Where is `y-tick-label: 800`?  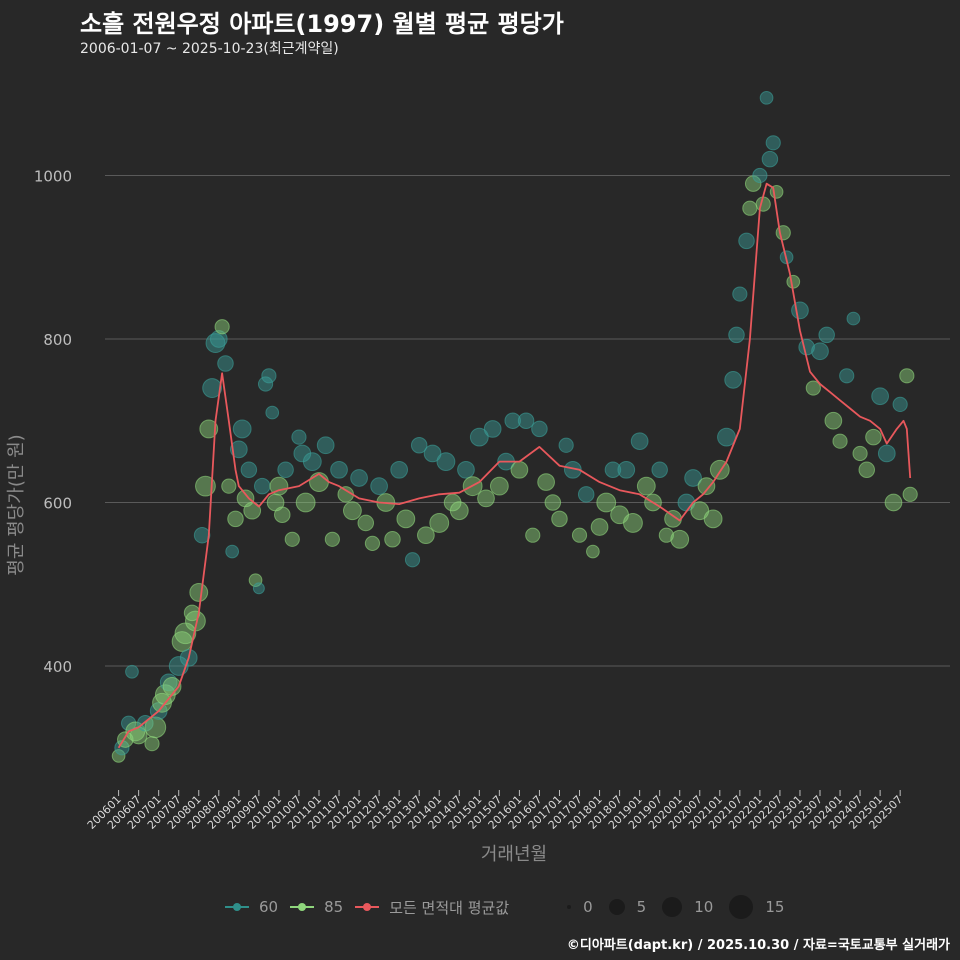 y-tick-label: 800 is located at coordinates (57, 340).